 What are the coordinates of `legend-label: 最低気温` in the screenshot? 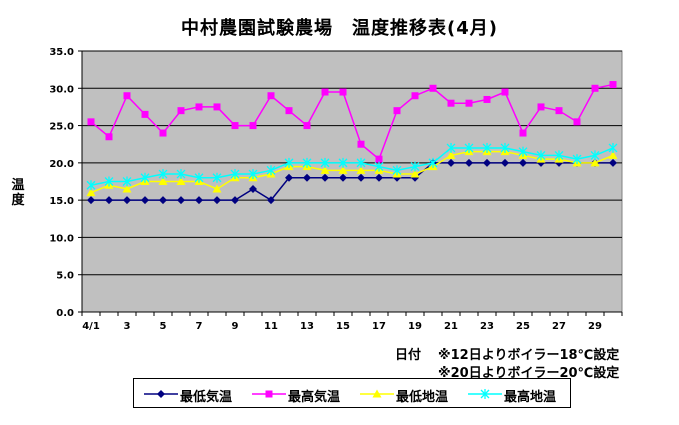 It's located at (206, 397).